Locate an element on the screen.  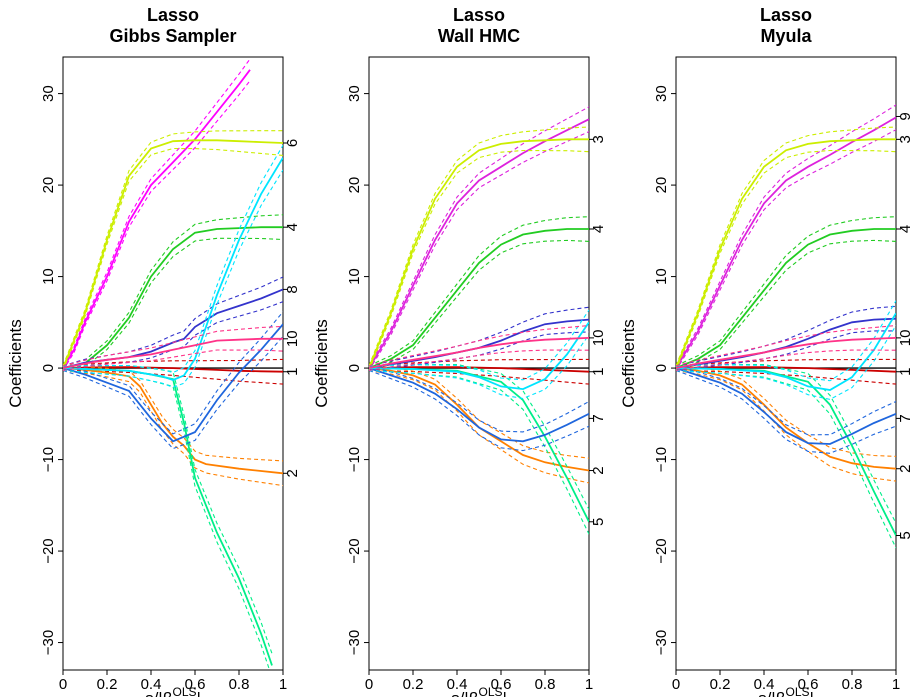
series-group is located at coordinates (479, 320).